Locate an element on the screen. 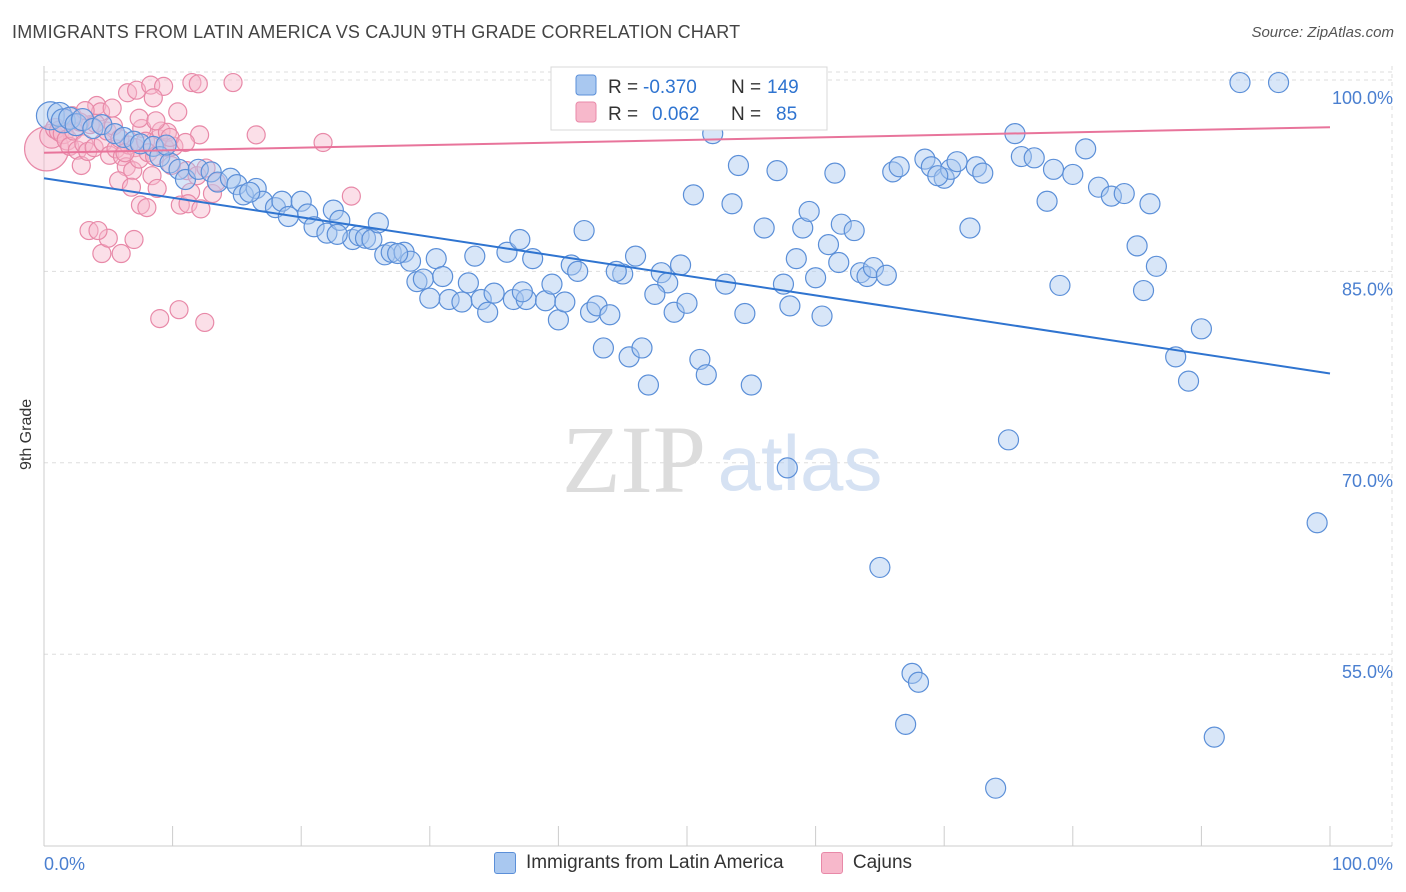 The width and height of the screenshot is (1406, 892). legend-item-latin-america: Immigrants from Latin America is located at coordinates (638, 863).